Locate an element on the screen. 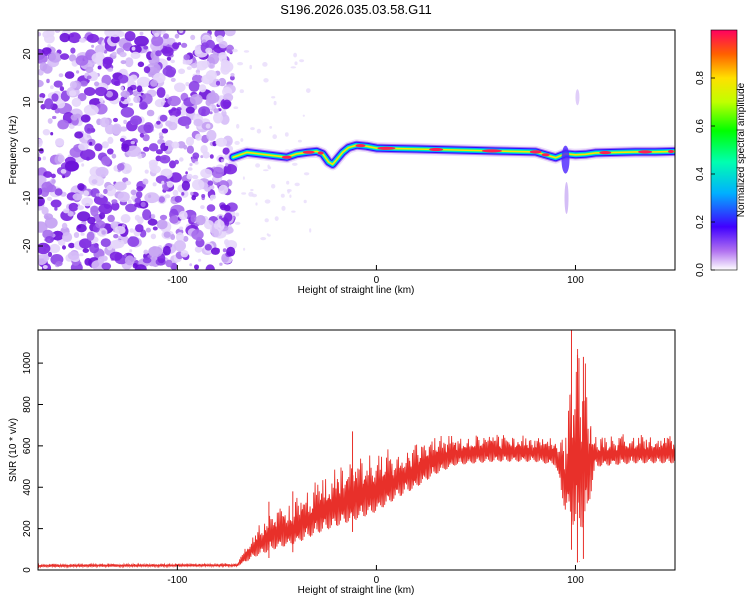 Image resolution: width=750 pixels, height=600 pixels. snr-x-axis: -100 0 100 is located at coordinates (375, 575).